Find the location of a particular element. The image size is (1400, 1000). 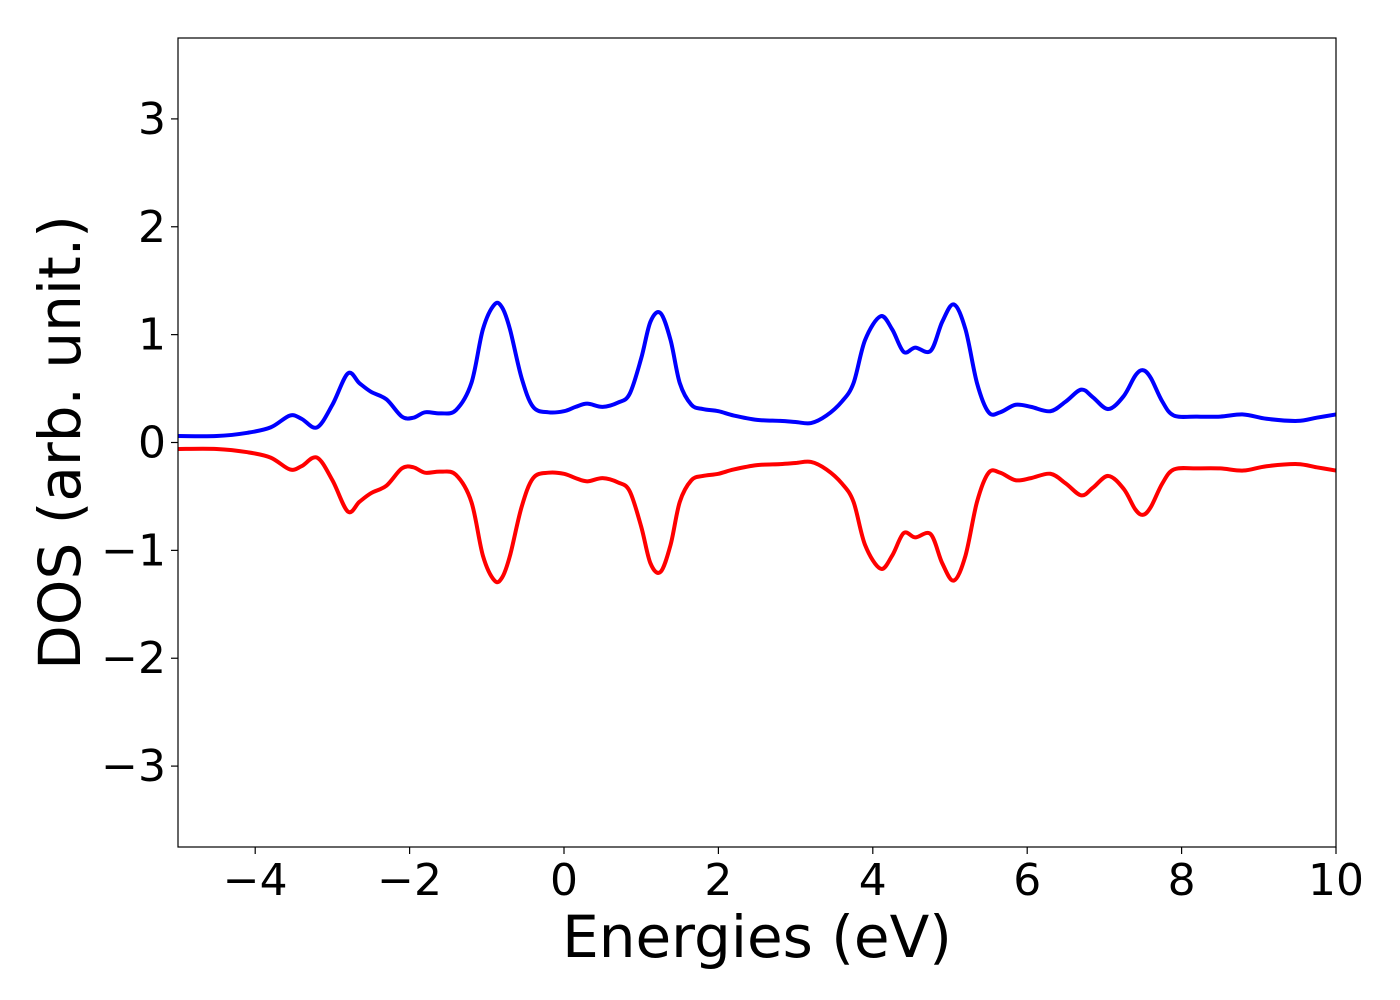

x-tick-label: 0 is located at coordinates (564, 880).